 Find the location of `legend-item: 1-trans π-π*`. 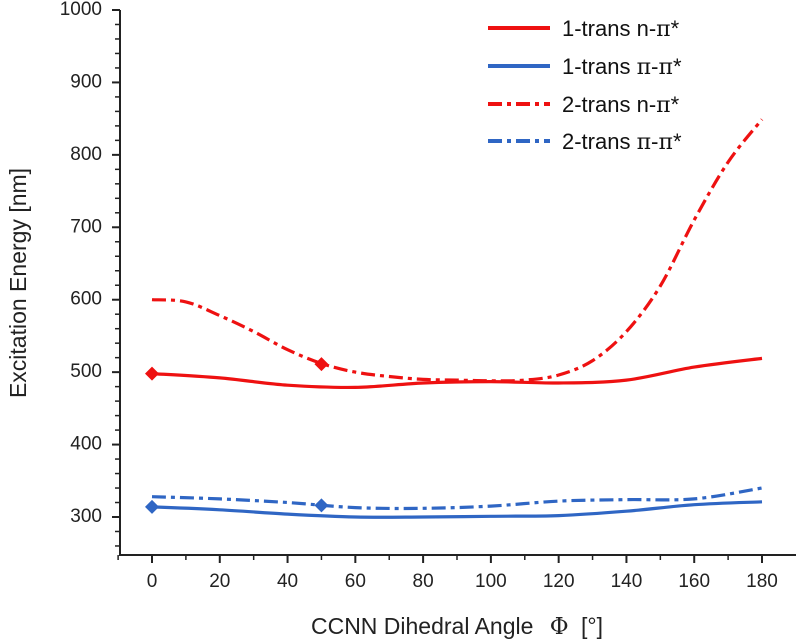

legend-item: 1-trans π-π* is located at coordinates (585, 67).